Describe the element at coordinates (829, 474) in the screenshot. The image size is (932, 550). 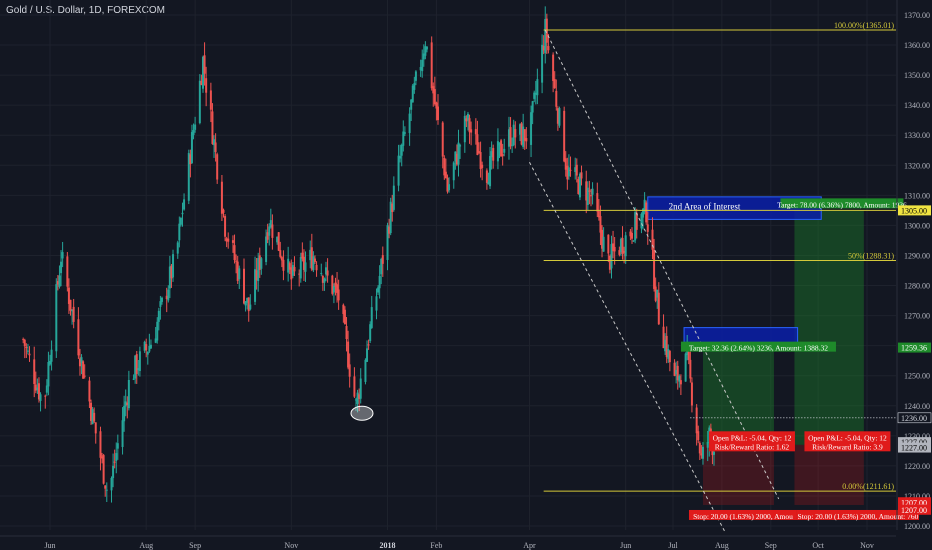
I see `position2-stop-area` at that location.